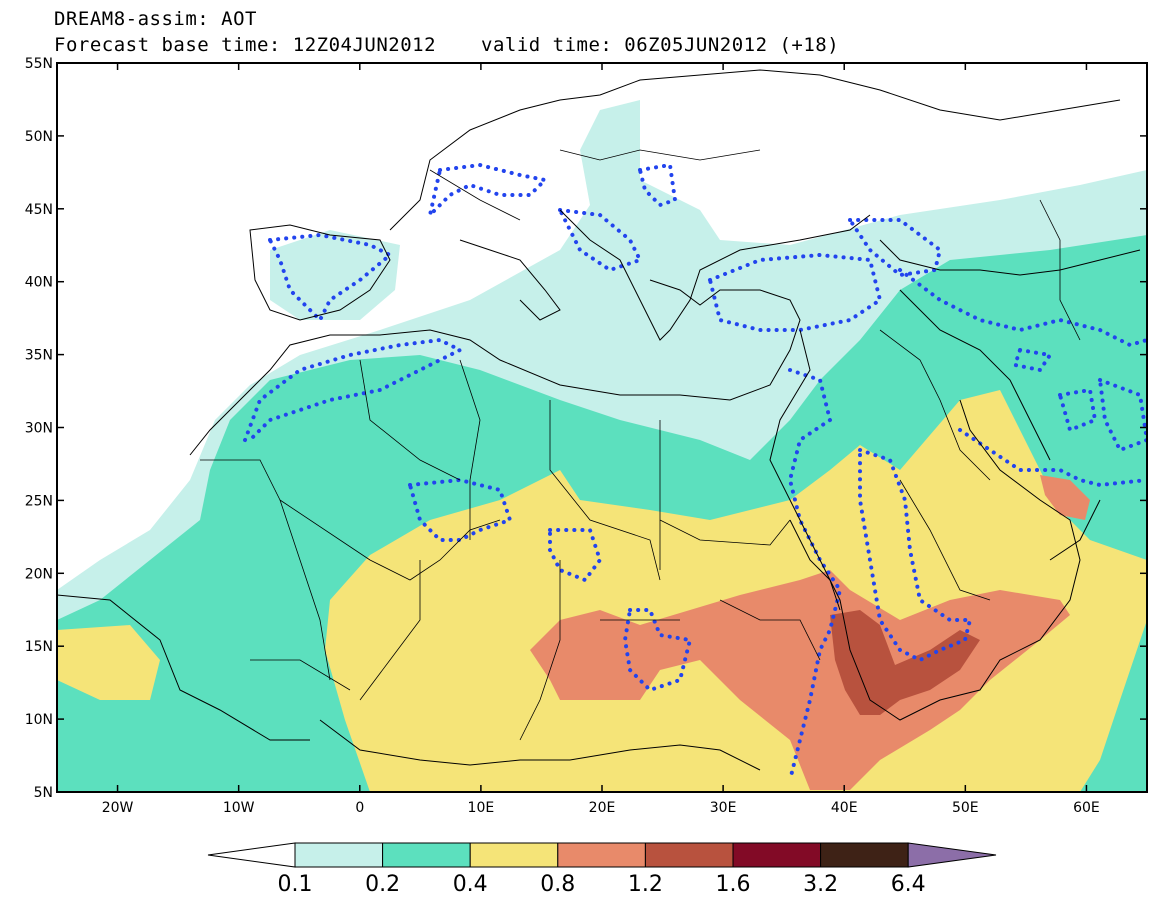  What do you see at coordinates (155, 19) in the screenshot?
I see `chart-title: DREAM8-assim: AOT` at bounding box center [155, 19].